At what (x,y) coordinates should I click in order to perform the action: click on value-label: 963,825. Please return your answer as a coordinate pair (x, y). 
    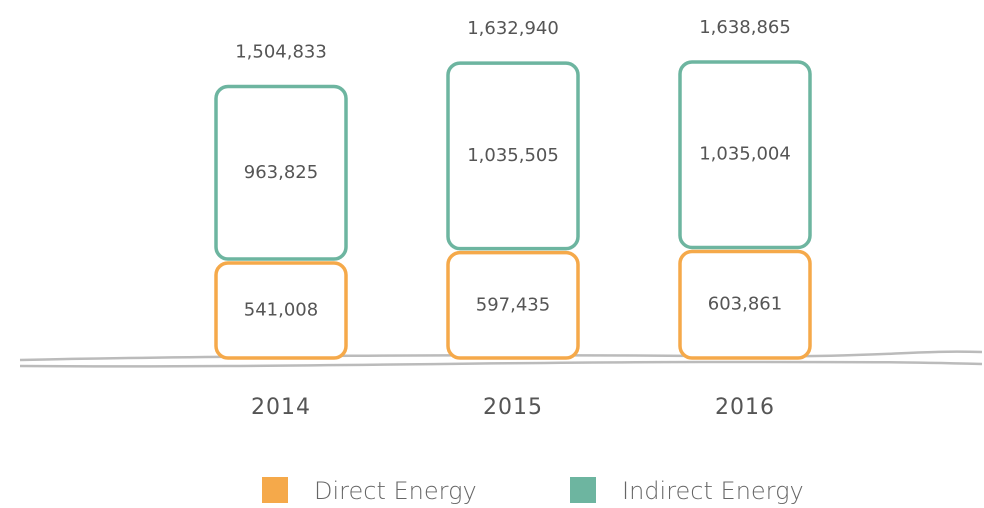
    Looking at the image, I should click on (281, 172).